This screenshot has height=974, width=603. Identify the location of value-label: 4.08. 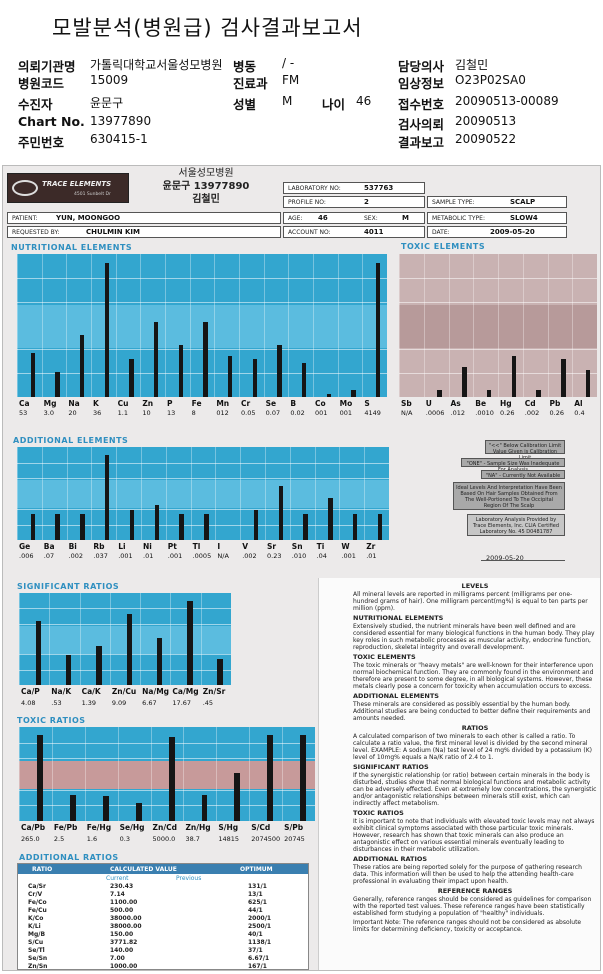
(28, 703).